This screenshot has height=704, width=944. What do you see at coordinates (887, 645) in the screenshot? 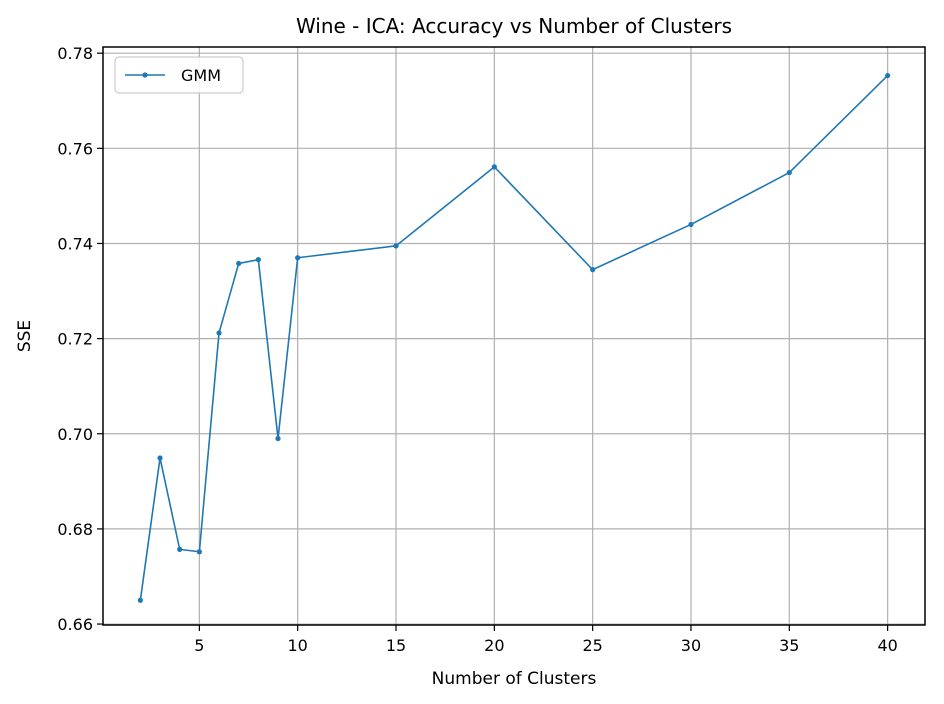
I see `x-tick-label: 40` at bounding box center [887, 645].